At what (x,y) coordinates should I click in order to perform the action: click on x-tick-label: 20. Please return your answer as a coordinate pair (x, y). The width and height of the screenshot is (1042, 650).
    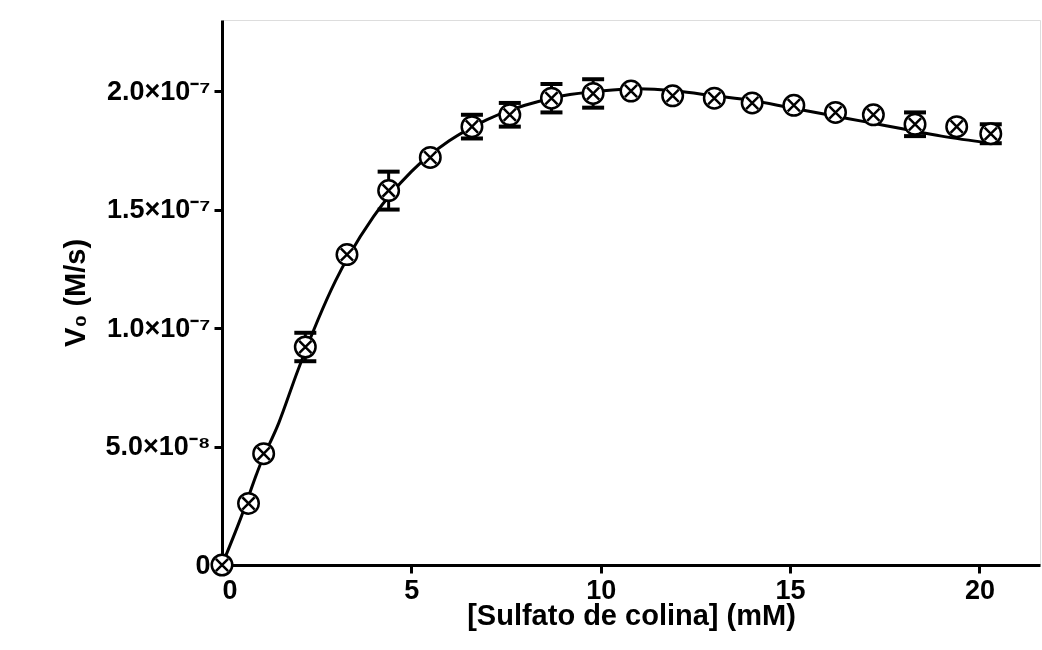
    Looking at the image, I should click on (979, 589).